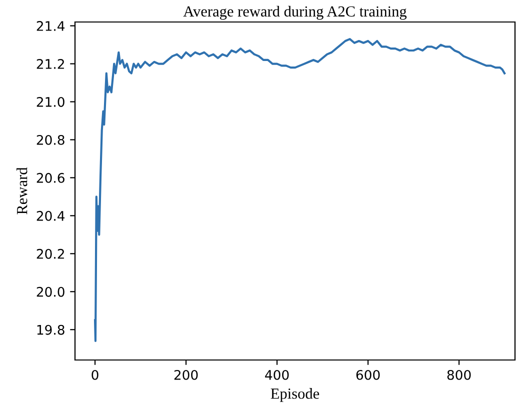 The width and height of the screenshot is (525, 404). What do you see at coordinates (95, 375) in the screenshot?
I see `x-tick-label: 0` at bounding box center [95, 375].